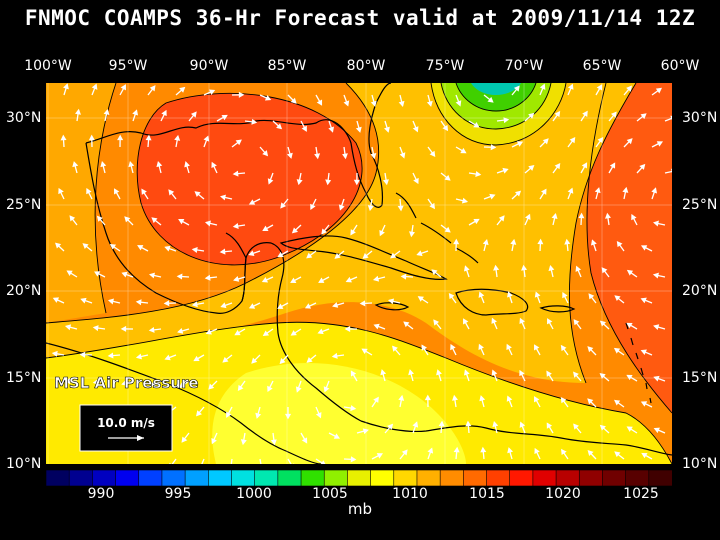  What do you see at coordinates (24, 118) in the screenshot?
I see `lat-label-left: 30°N` at bounding box center [24, 118].